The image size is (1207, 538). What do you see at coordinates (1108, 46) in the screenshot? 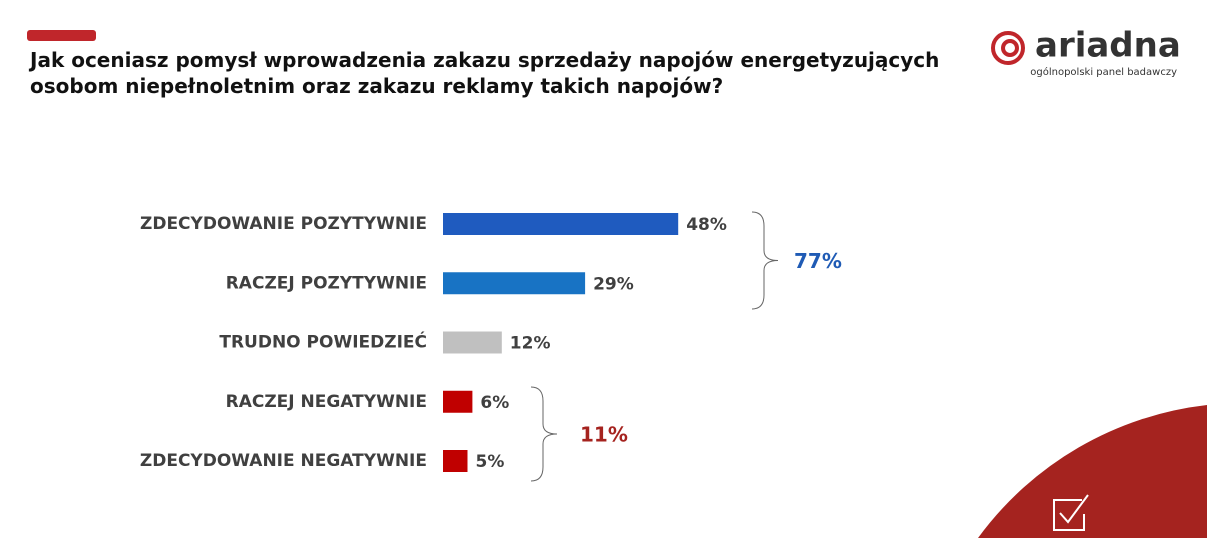
I see `logo-name: ariadna` at bounding box center [1108, 46].